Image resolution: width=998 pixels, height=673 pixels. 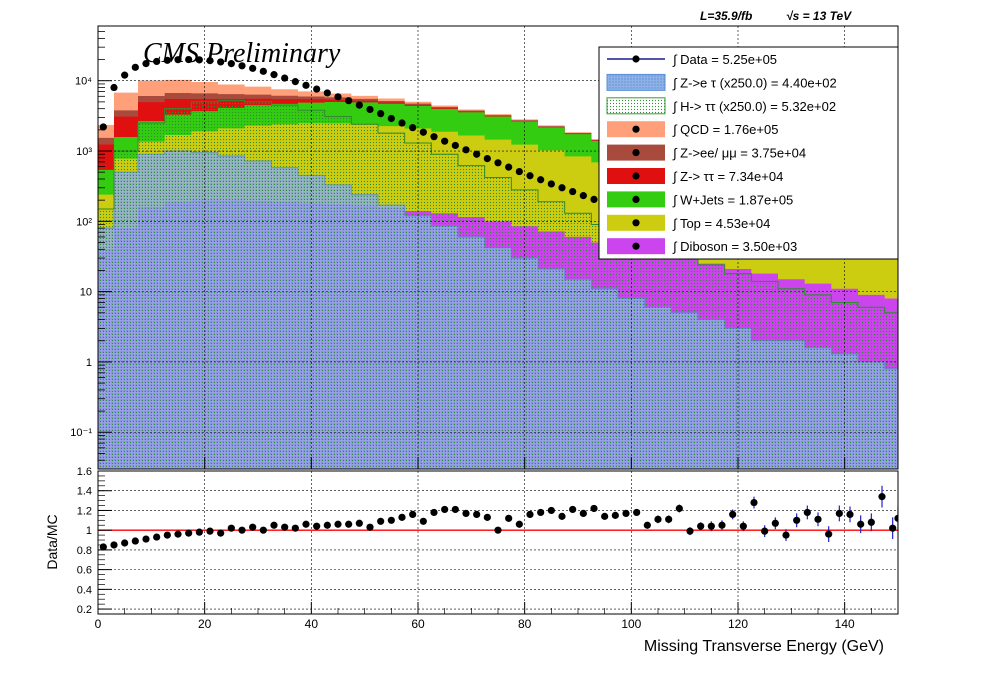 I want to click on ratio-y-tick-label: 0.2, so click(x=84, y=610).